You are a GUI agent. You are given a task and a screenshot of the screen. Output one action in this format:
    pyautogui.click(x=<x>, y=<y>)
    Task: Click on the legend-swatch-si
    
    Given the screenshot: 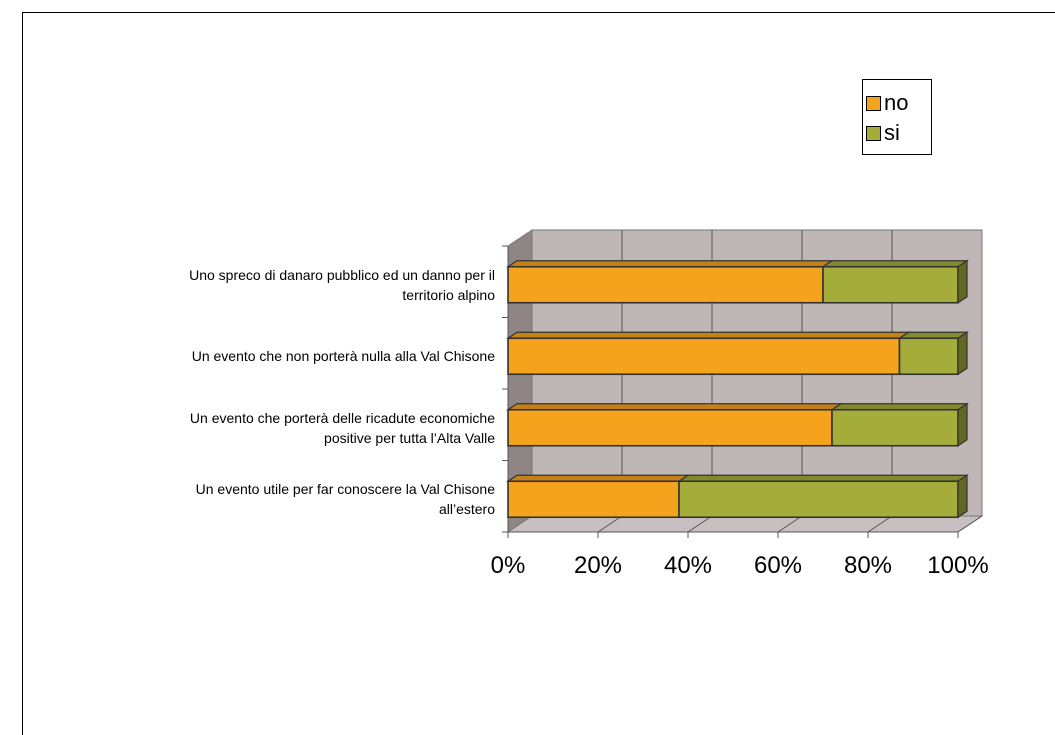 What is the action you would take?
    pyautogui.click(x=873, y=133)
    